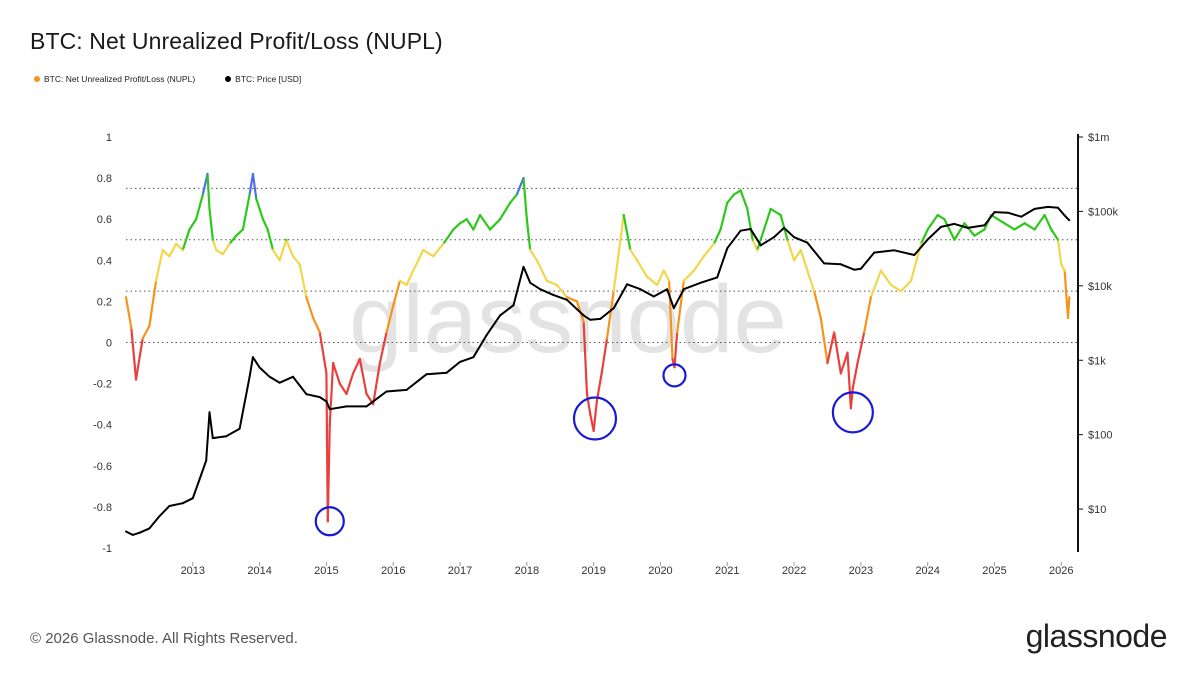 This screenshot has width=1200, height=675. Describe the element at coordinates (1097, 361) in the screenshot. I see `y-right-tick-label: $1k` at that location.